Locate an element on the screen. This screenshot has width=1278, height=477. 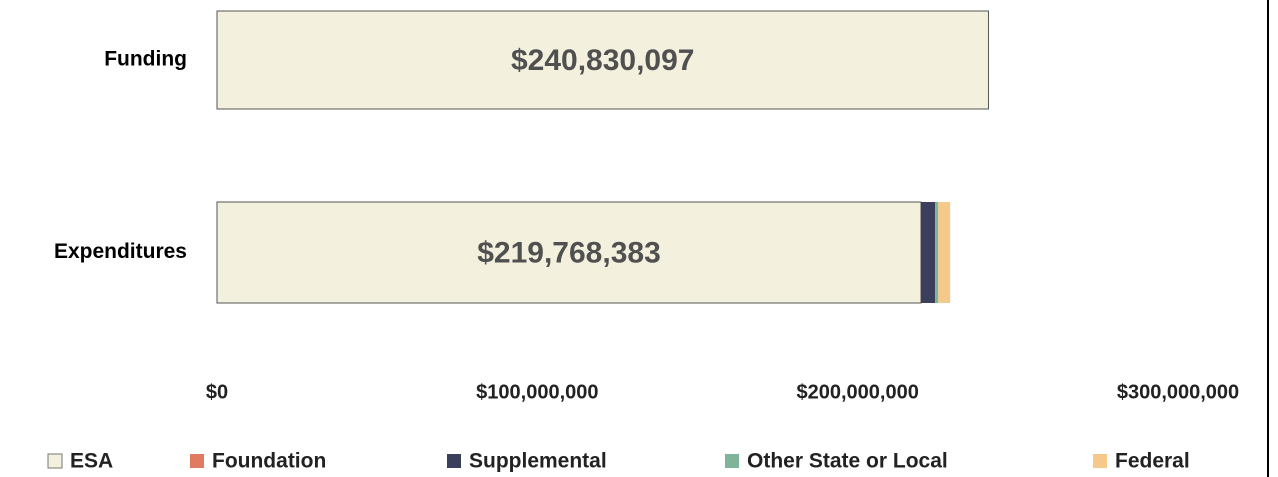
value-label: $240,830,097 is located at coordinates (603, 60).